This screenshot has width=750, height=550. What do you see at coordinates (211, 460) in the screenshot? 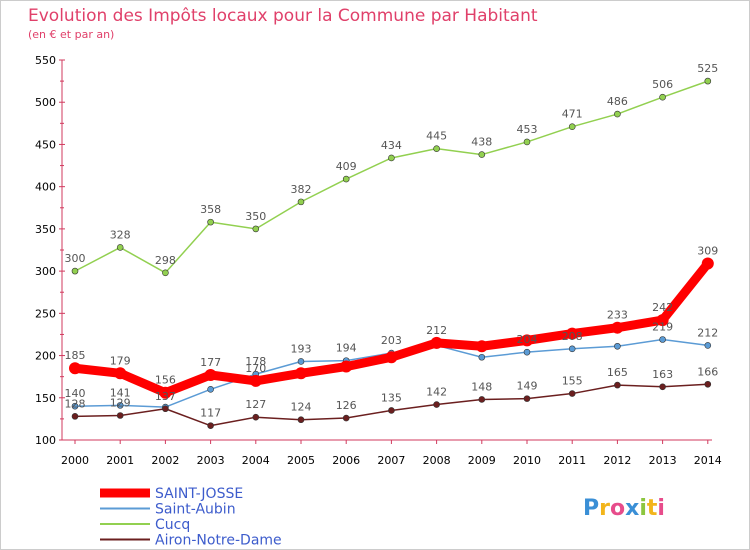
I see `x-tick-label: 2003` at bounding box center [211, 460].